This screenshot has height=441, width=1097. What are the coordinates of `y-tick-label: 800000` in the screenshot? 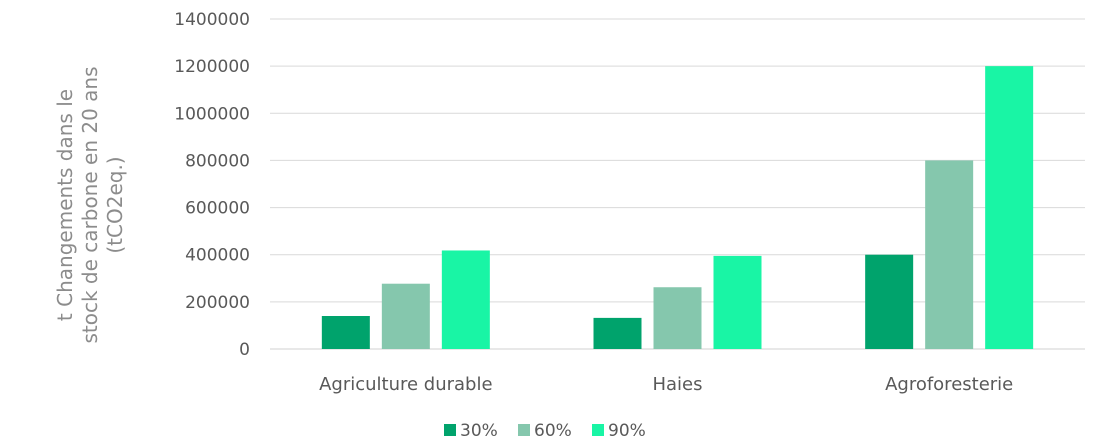 It's located at (217, 161).